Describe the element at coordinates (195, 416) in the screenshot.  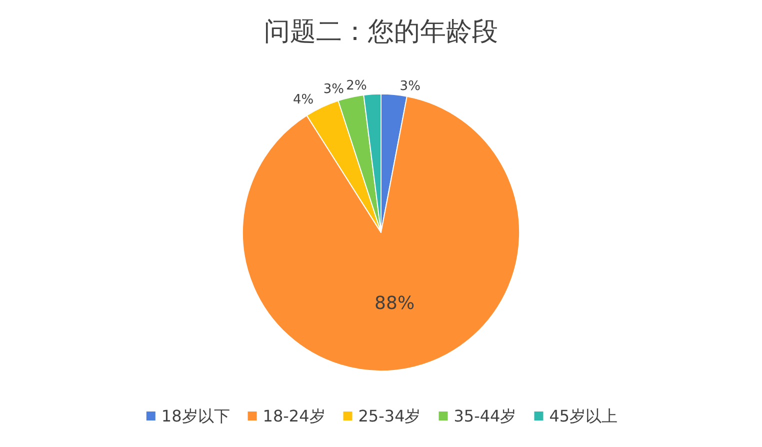
I see `legend-label: 18岁以下` at that location.